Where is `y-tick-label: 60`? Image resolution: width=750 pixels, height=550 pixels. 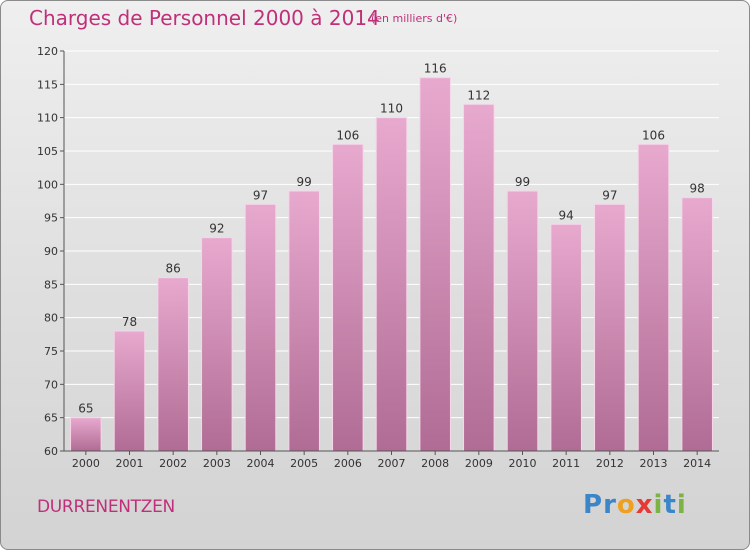 y-tick-label: 60 is located at coordinates (51, 451).